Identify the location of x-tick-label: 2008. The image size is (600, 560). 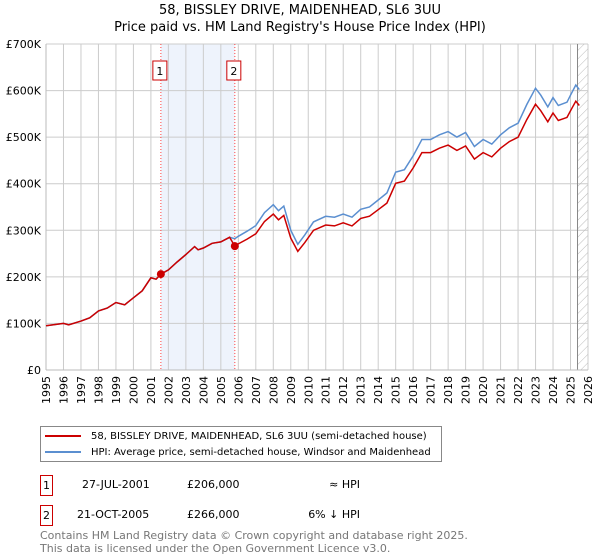
(273, 390).